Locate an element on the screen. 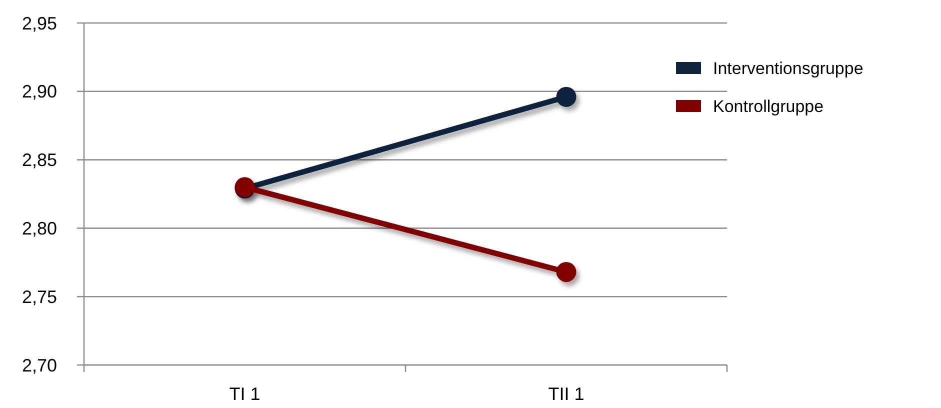 This screenshot has width=941, height=408. legend-label: Kontrollgruppe is located at coordinates (768, 106).